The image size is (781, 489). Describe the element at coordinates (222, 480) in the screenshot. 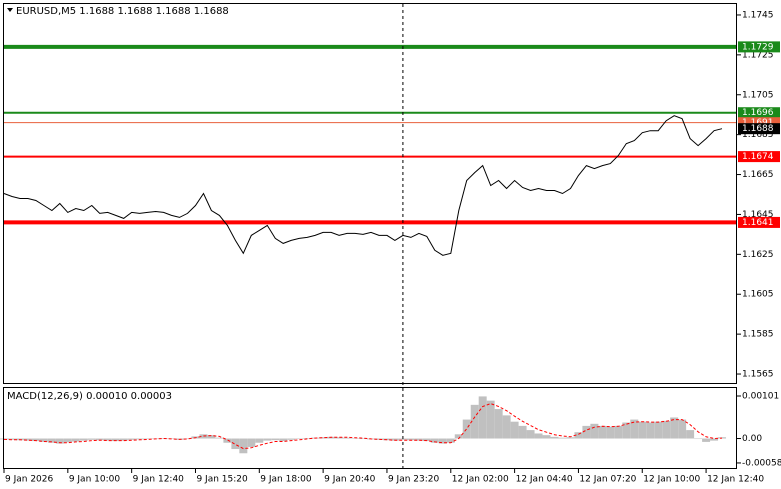

I see `x-tick-label: 9 Jan 15:20` at that location.